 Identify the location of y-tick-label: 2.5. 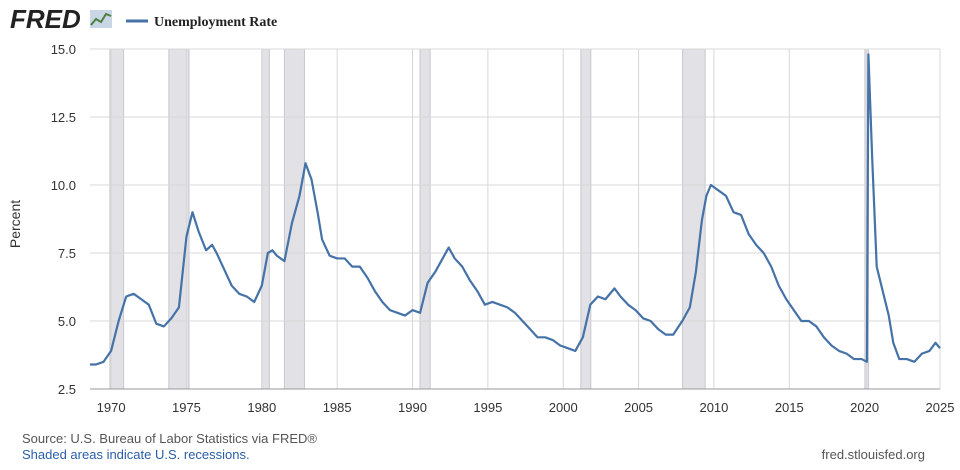
(67, 389).